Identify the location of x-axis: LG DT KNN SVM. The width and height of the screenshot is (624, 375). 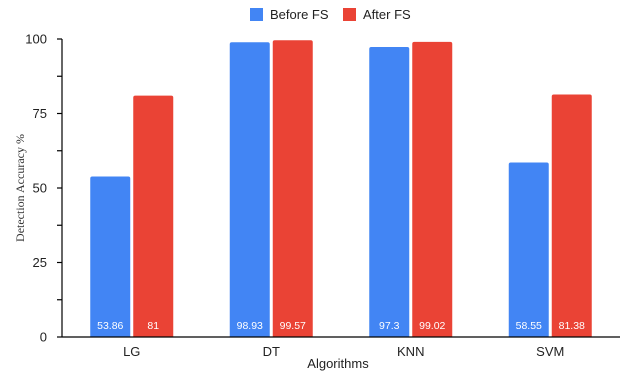
(341, 347).